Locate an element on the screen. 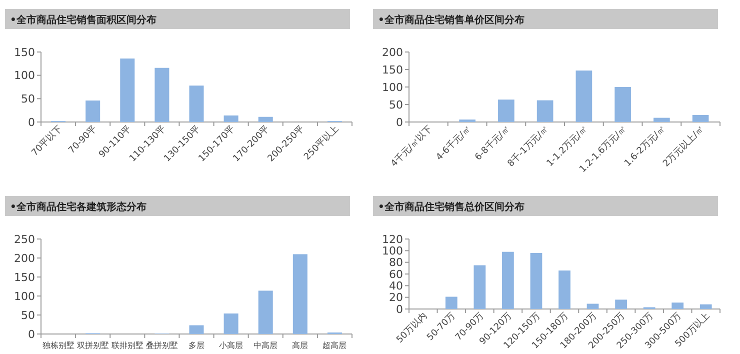 Image resolution: width=740 pixels, height=354 pixels. y-tick-label: 60 is located at coordinates (396, 274).